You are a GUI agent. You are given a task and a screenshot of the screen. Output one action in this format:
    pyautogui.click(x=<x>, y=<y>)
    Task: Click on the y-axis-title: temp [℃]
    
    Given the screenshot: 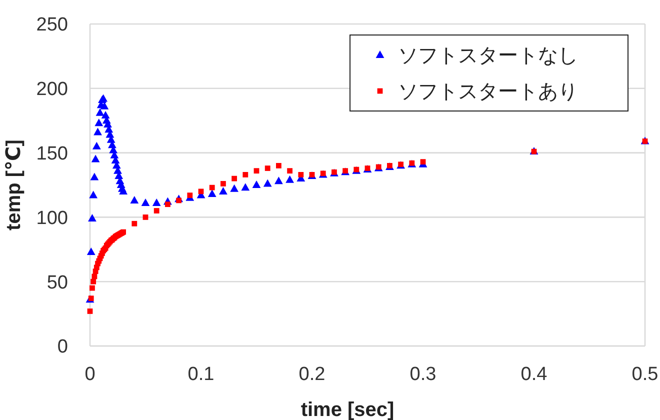 What is the action you would take?
    pyautogui.click(x=14, y=185)
    